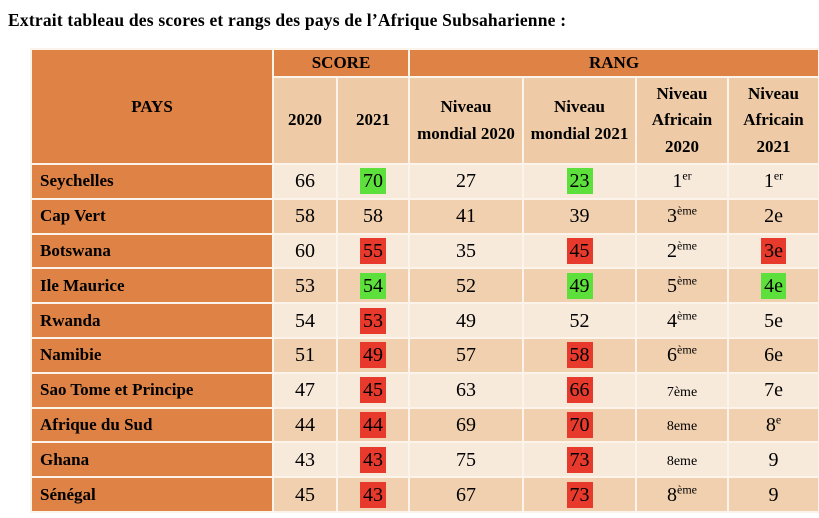  Describe the element at coordinates (152, 216) in the screenshot. I see `country-name: Cap Vert` at that location.